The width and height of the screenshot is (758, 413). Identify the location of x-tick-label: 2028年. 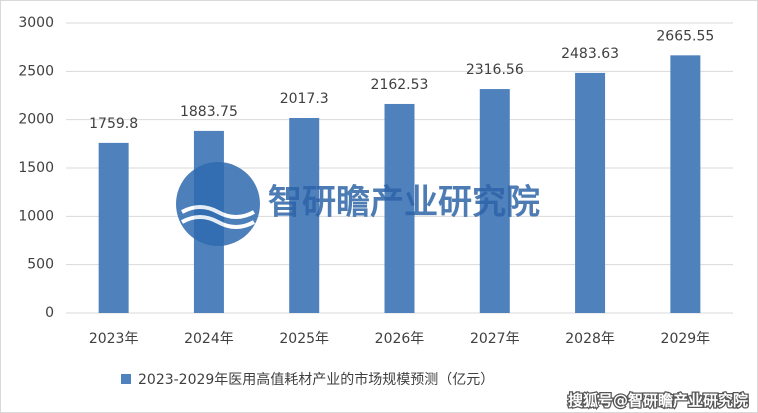
(590, 339).